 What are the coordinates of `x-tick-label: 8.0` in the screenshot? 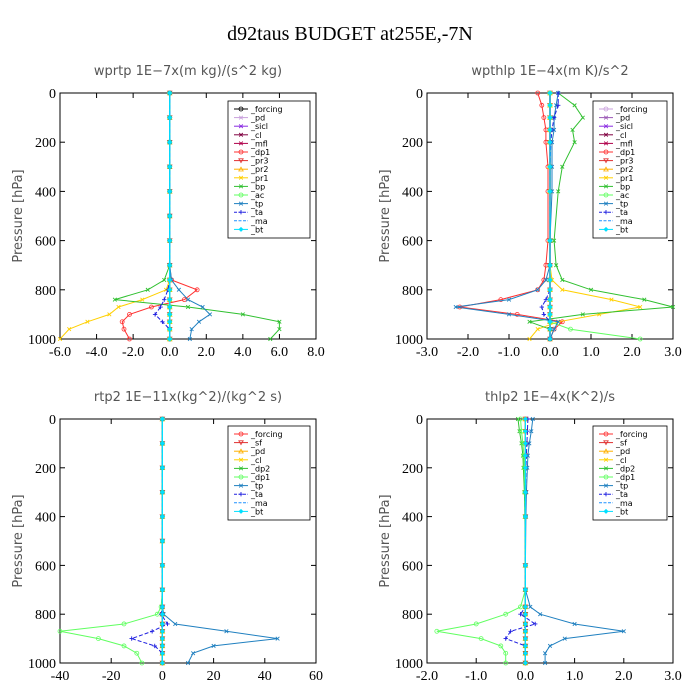 It's located at (316, 352).